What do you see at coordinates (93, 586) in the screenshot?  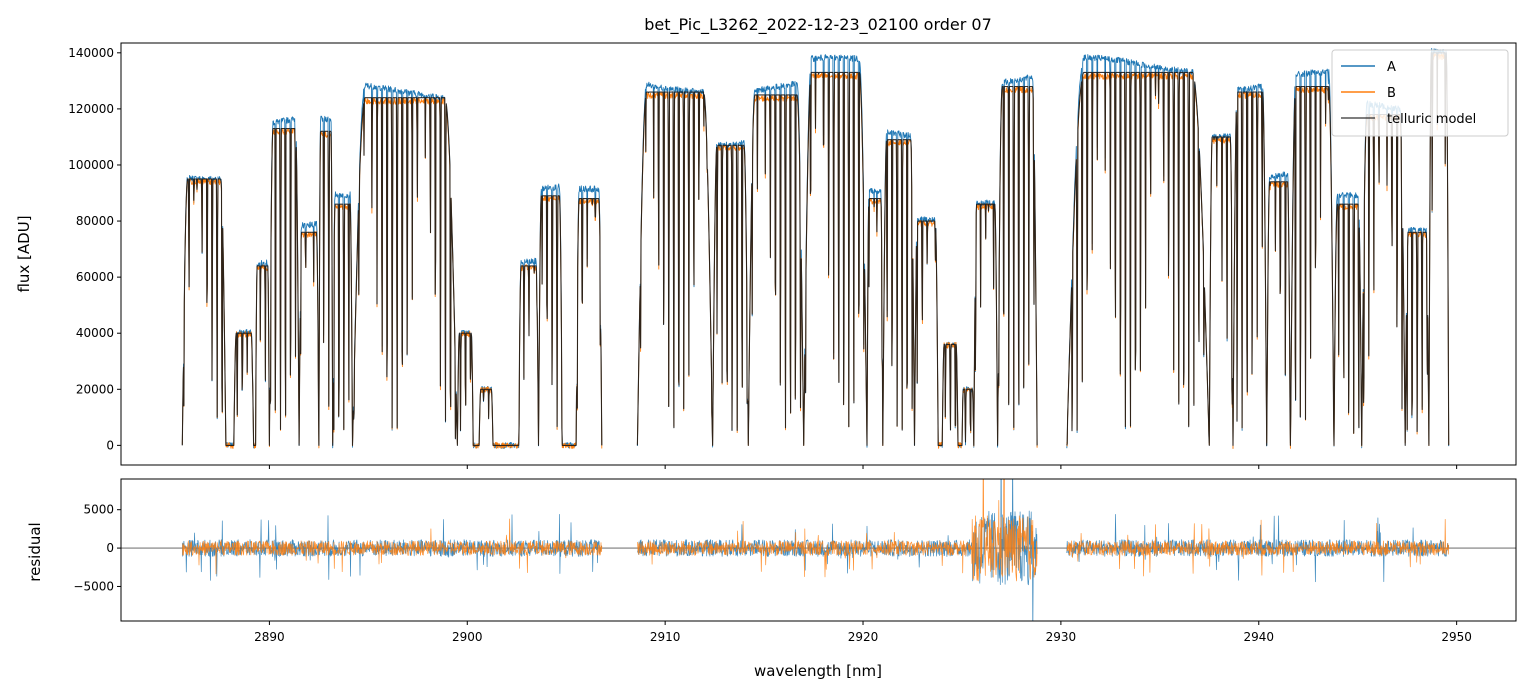 I see `residual-y-tick-label: −5000` at bounding box center [93, 586].